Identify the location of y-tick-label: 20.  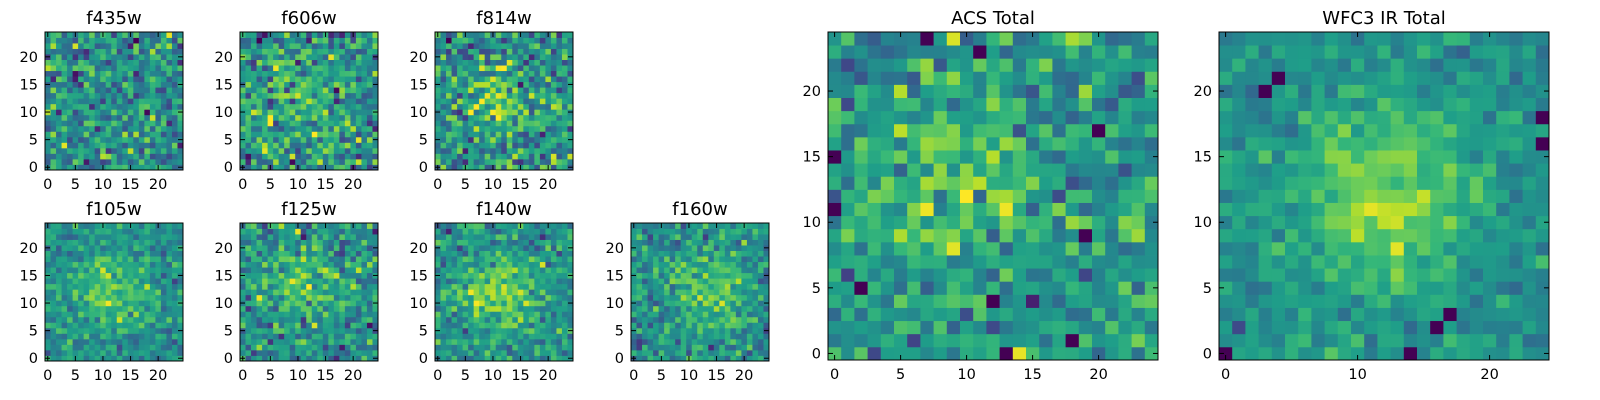
(224, 249).